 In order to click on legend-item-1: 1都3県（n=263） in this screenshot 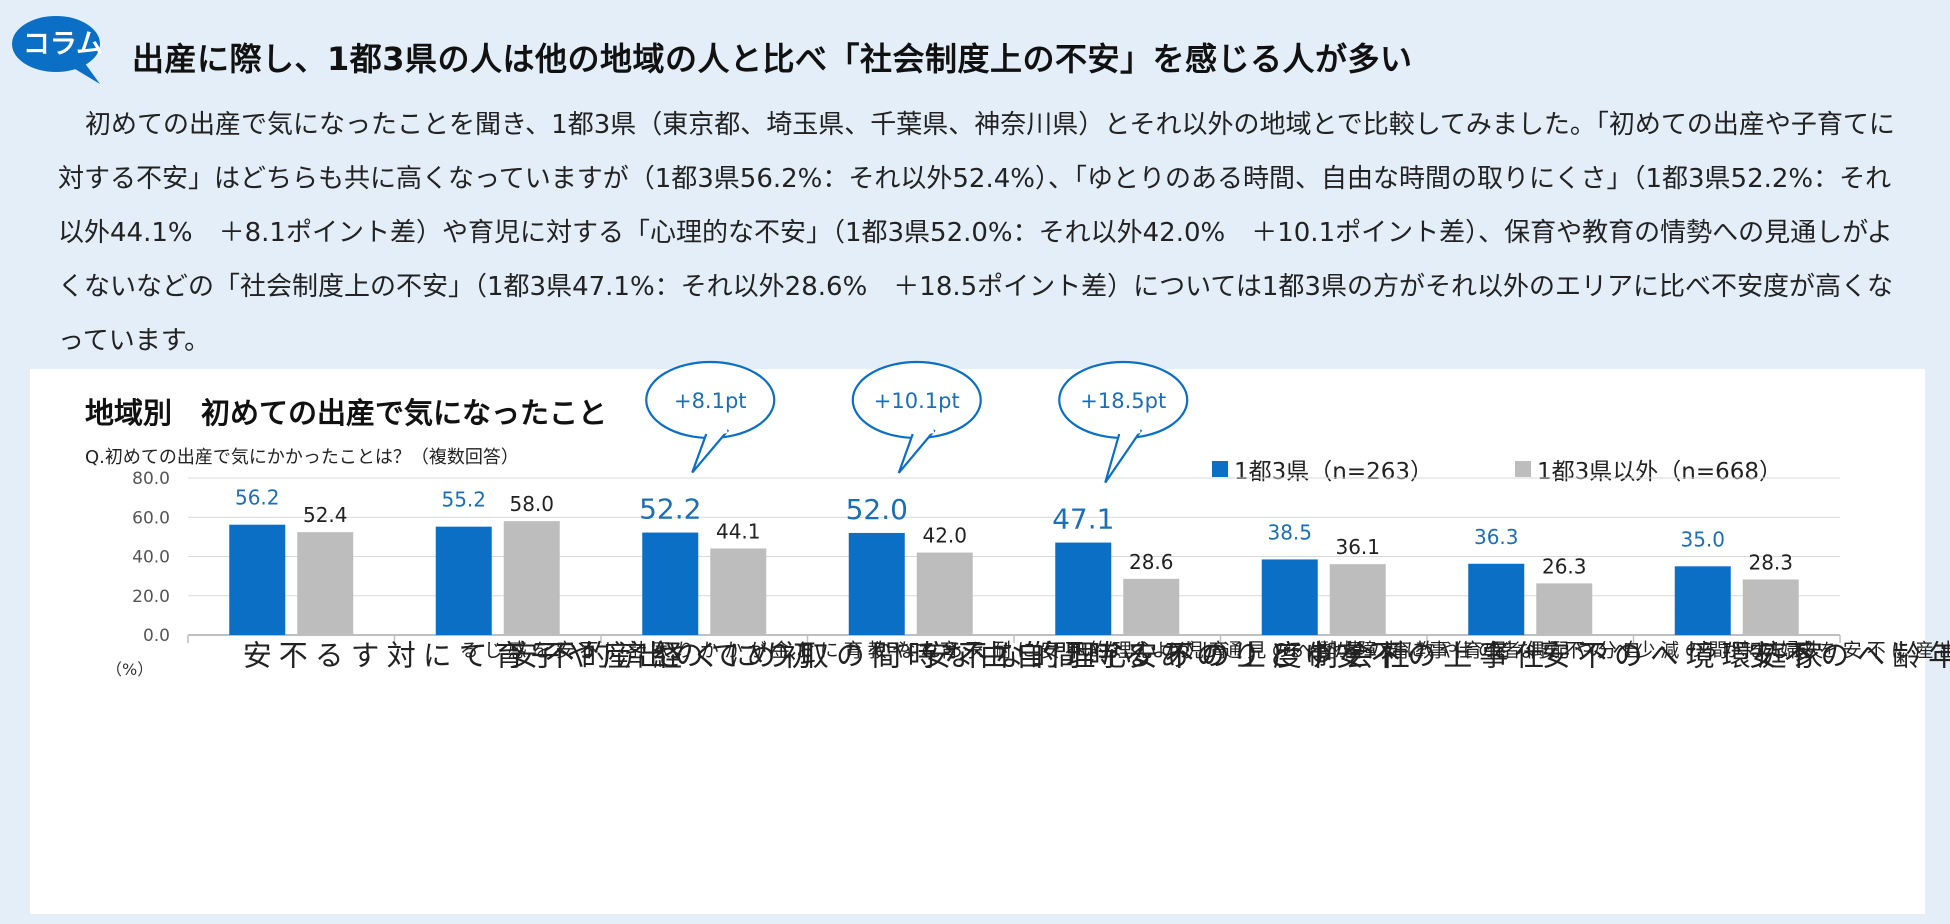, I will do `click(1323, 470)`.